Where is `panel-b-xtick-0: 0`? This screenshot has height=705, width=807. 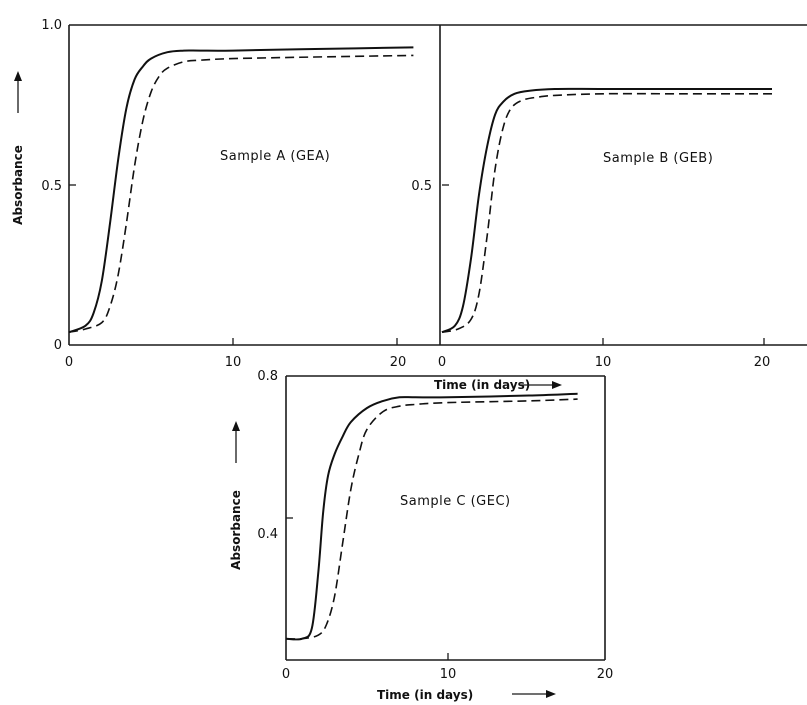
panel-b-xtick-0: 0 is located at coordinates (442, 362).